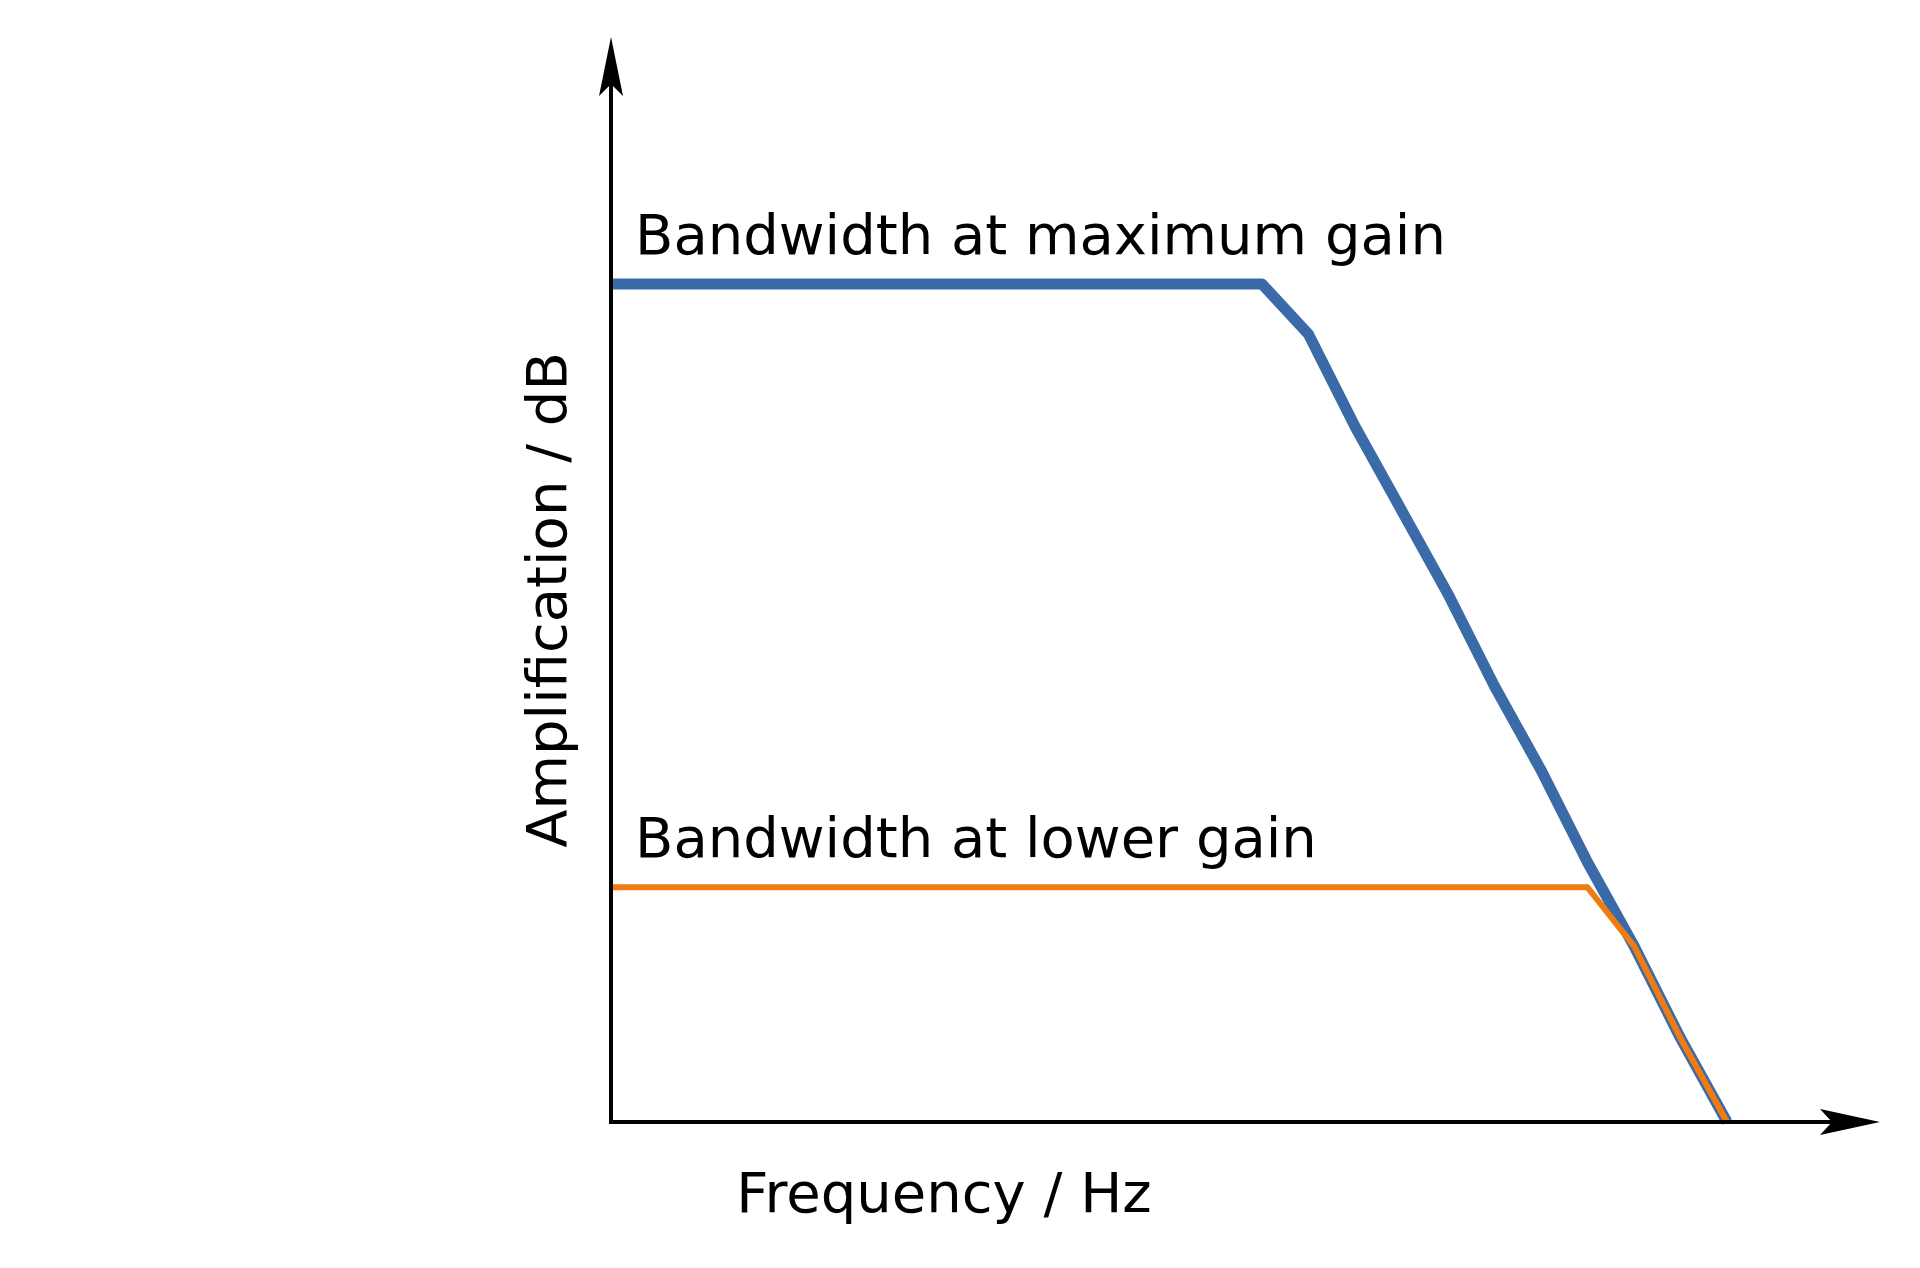 Image resolution: width=1920 pixels, height=1268 pixels. Describe the element at coordinates (944, 1192) in the screenshot. I see `x-axis-title: Frequency / Hz` at that location.